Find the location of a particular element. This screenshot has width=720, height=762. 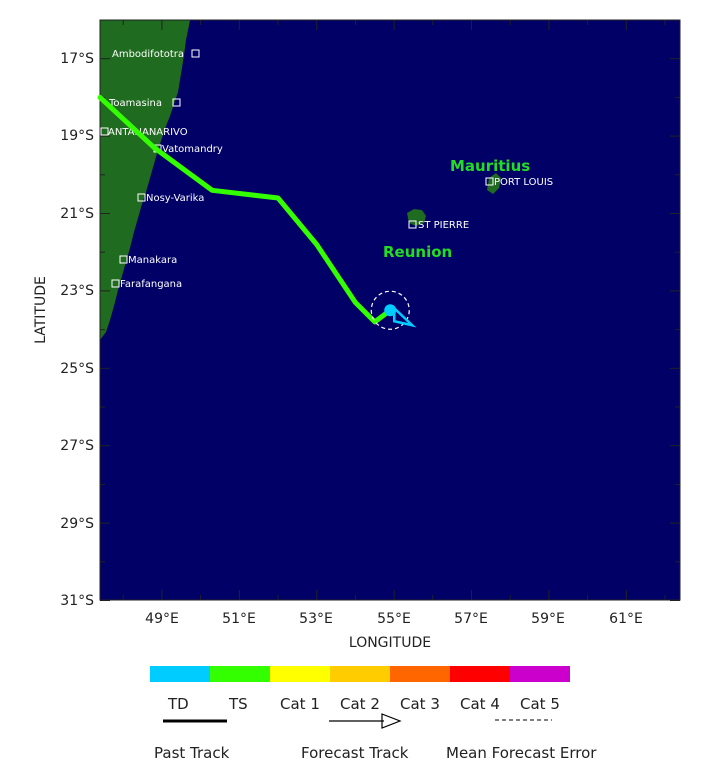

category-color-bar is located at coordinates (360, 674).